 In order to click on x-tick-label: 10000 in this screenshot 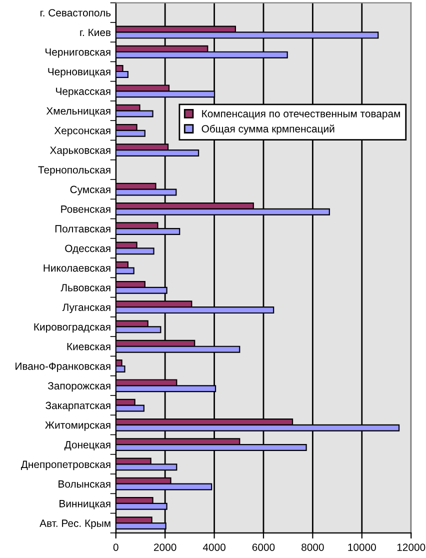, I will do `click(362, 547)`.